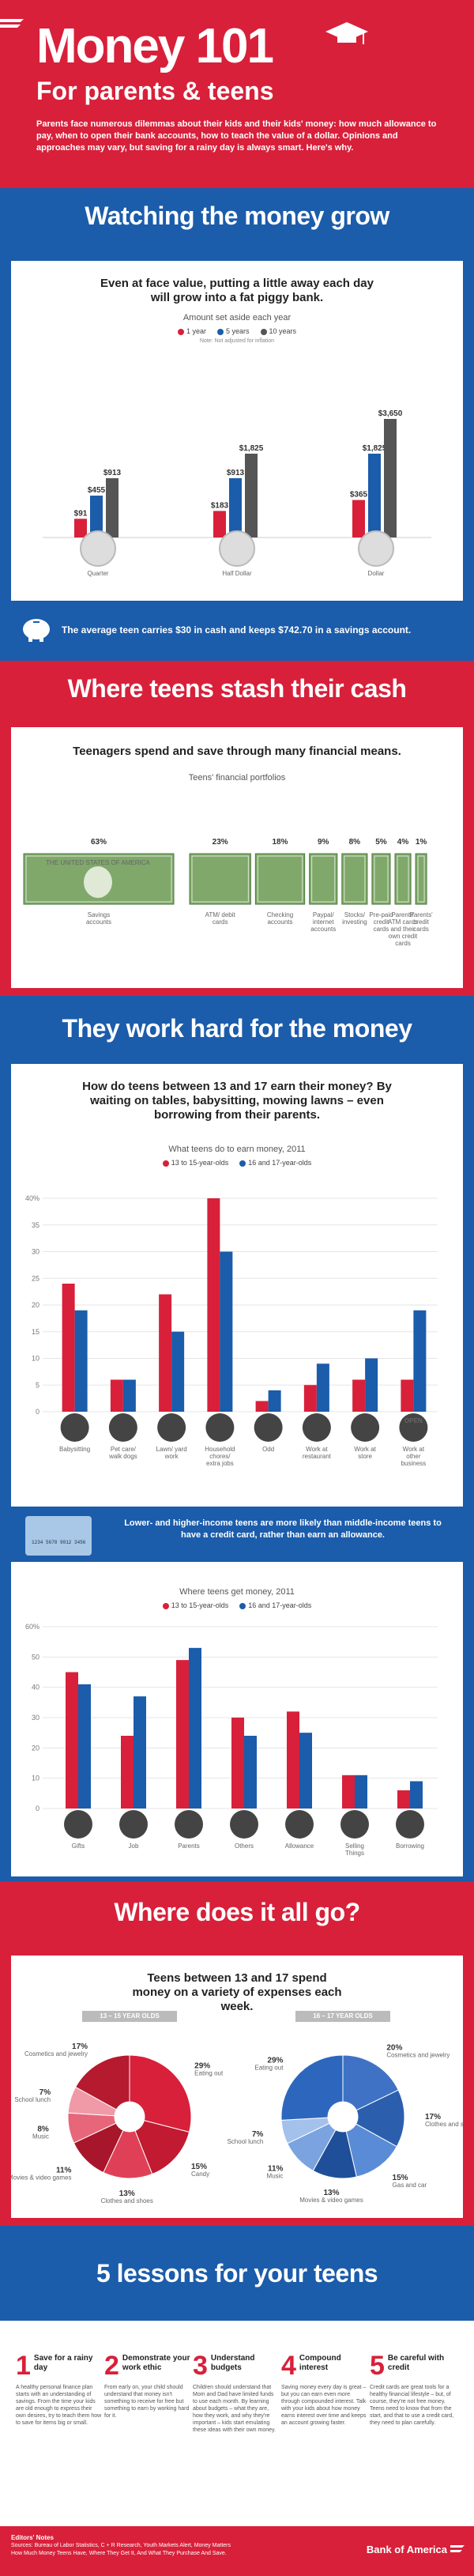 Image resolution: width=474 pixels, height=2576 pixels. Describe the element at coordinates (36, 1718) in the screenshot. I see `tick-label: 30` at that location.